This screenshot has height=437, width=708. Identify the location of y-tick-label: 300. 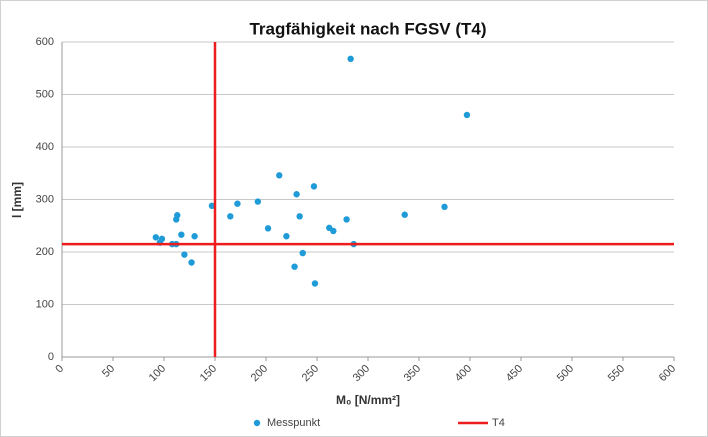
(45, 199).